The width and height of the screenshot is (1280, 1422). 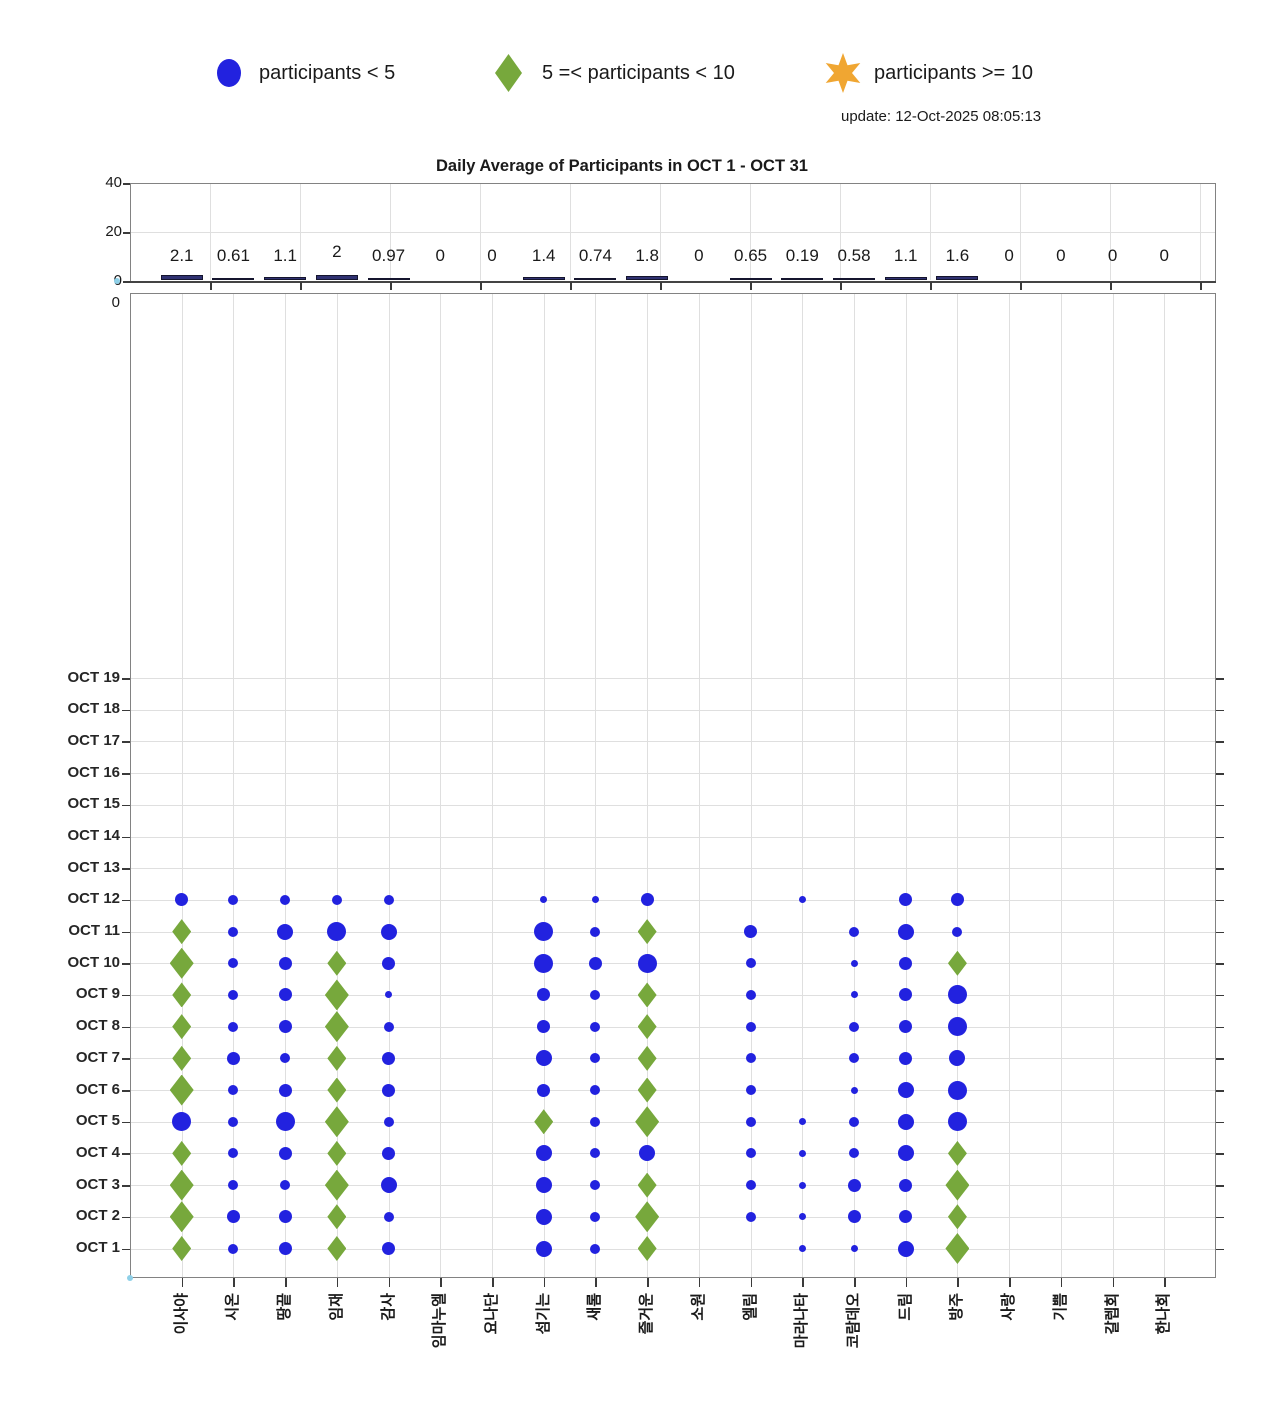 What do you see at coordinates (337, 251) in the screenshot?
I see `bar-value-label: 2` at bounding box center [337, 251].